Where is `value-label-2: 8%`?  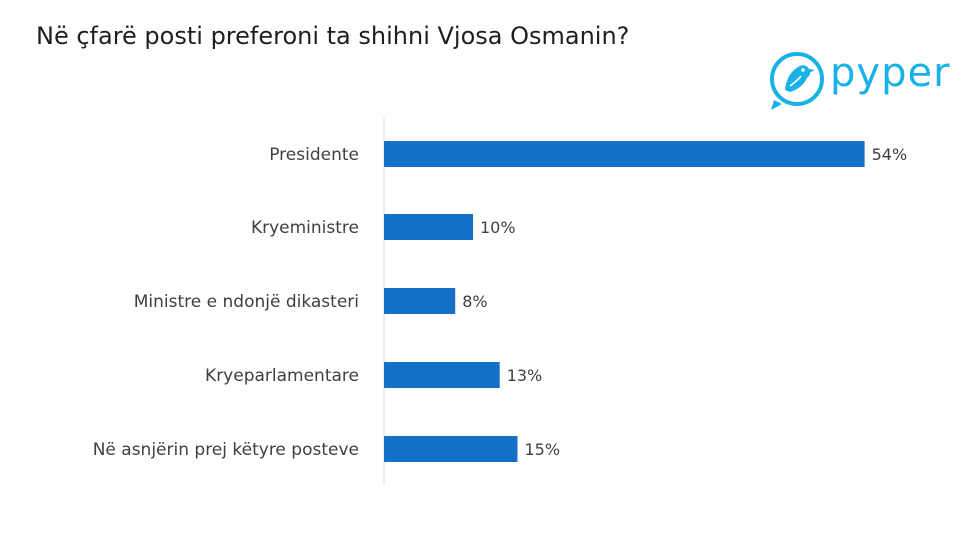
value-label-2: 8% is located at coordinates (474, 301).